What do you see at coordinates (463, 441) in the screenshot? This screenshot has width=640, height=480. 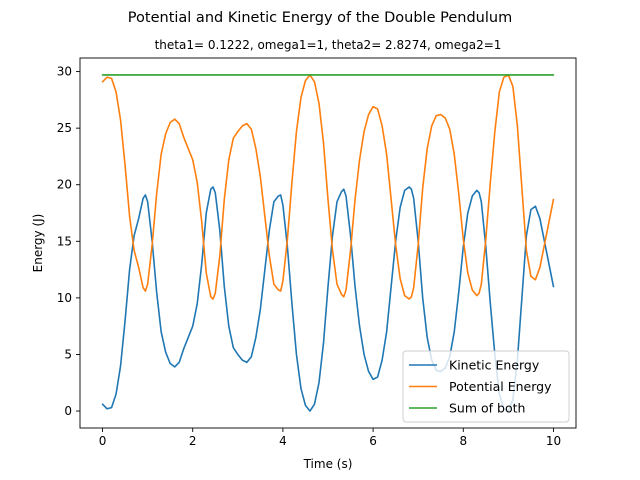 I see `x-tick-label: 8` at bounding box center [463, 441].